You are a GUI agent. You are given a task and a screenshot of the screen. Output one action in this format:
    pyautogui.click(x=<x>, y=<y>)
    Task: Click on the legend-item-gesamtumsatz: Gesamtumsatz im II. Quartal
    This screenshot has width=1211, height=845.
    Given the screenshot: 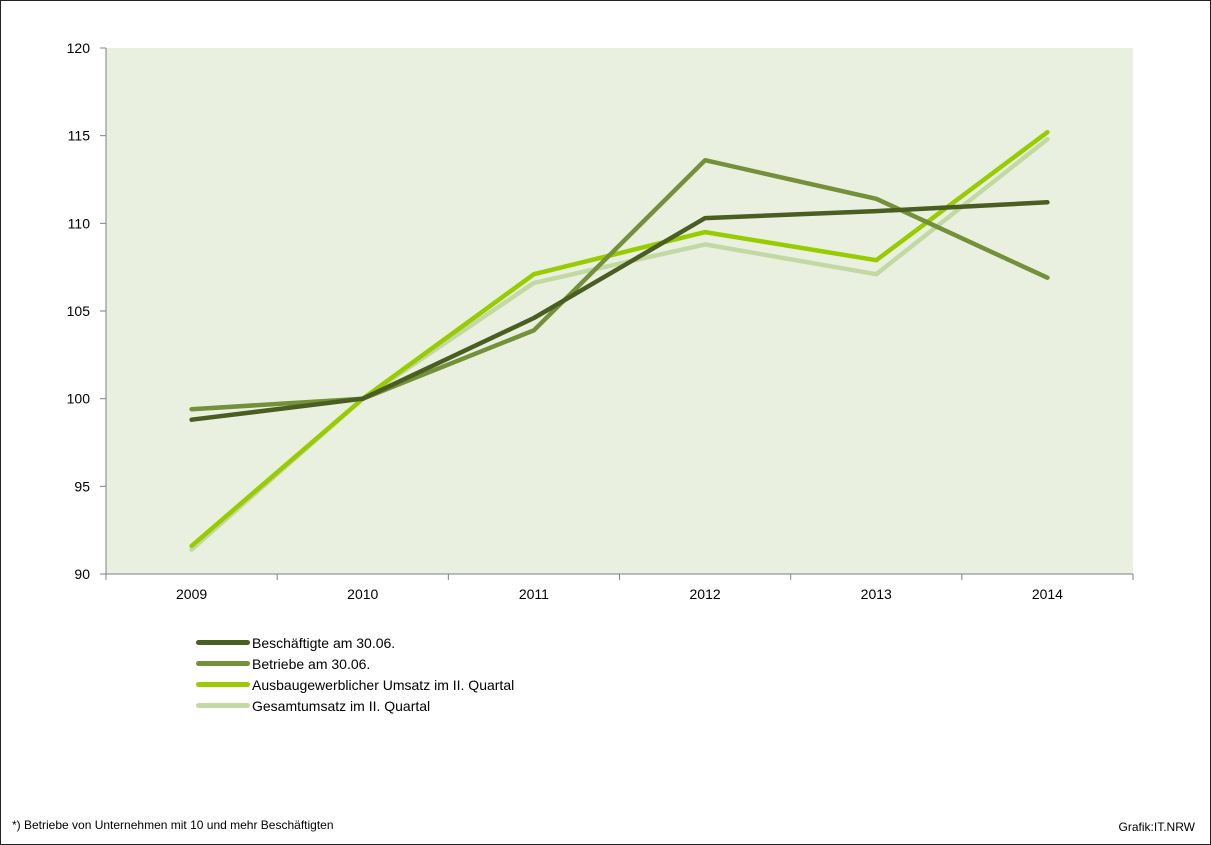 What is the action you would take?
    pyautogui.click(x=355, y=705)
    